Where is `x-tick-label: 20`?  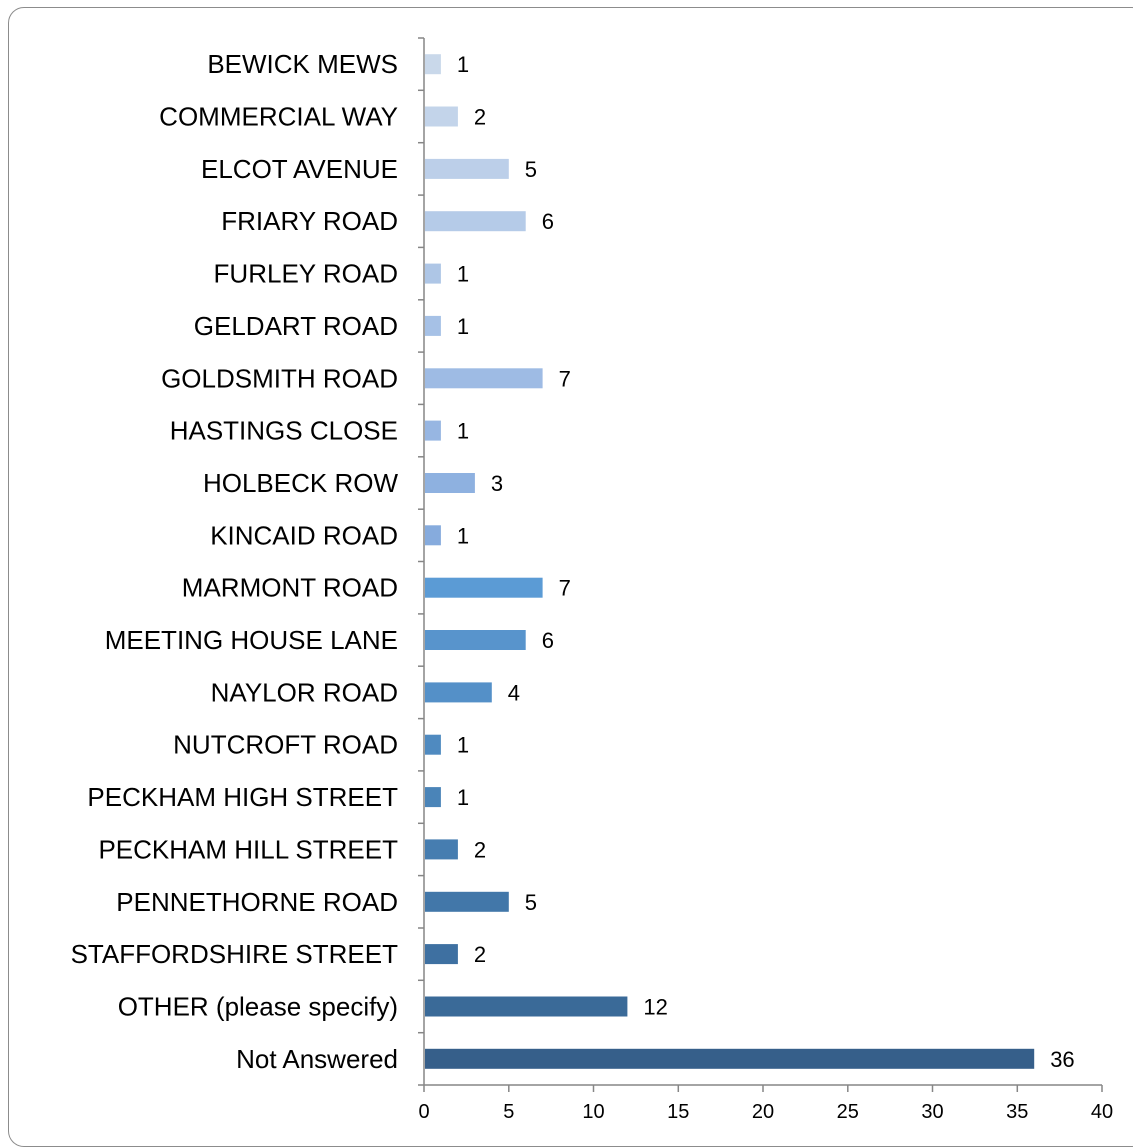 x-tick-label: 20 is located at coordinates (763, 1112).